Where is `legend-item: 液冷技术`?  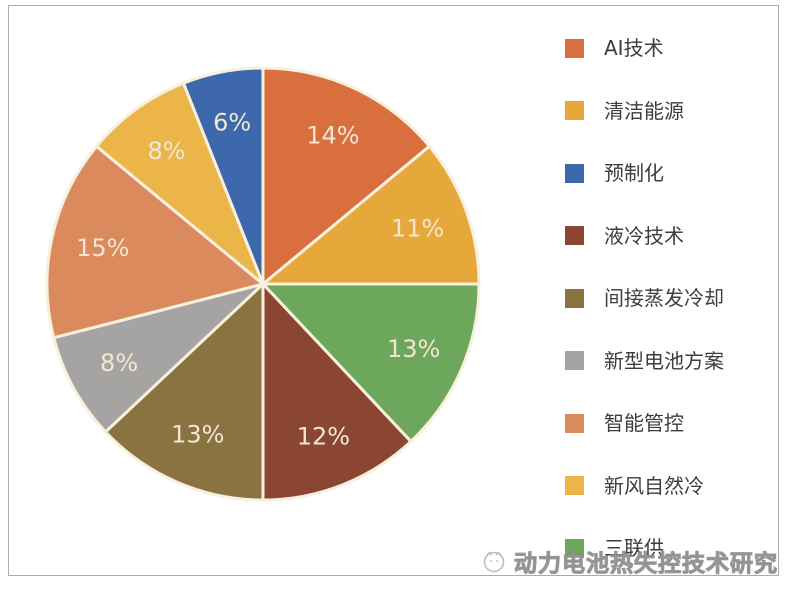
legend-item: 液冷技术 is located at coordinates (672, 236).